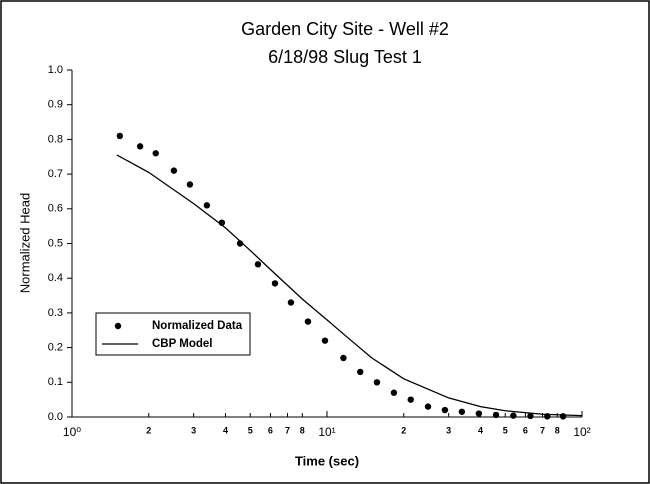 This screenshot has width=650, height=484. What do you see at coordinates (55, 70) in the screenshot?
I see `y-tick-label: 1.0` at bounding box center [55, 70].